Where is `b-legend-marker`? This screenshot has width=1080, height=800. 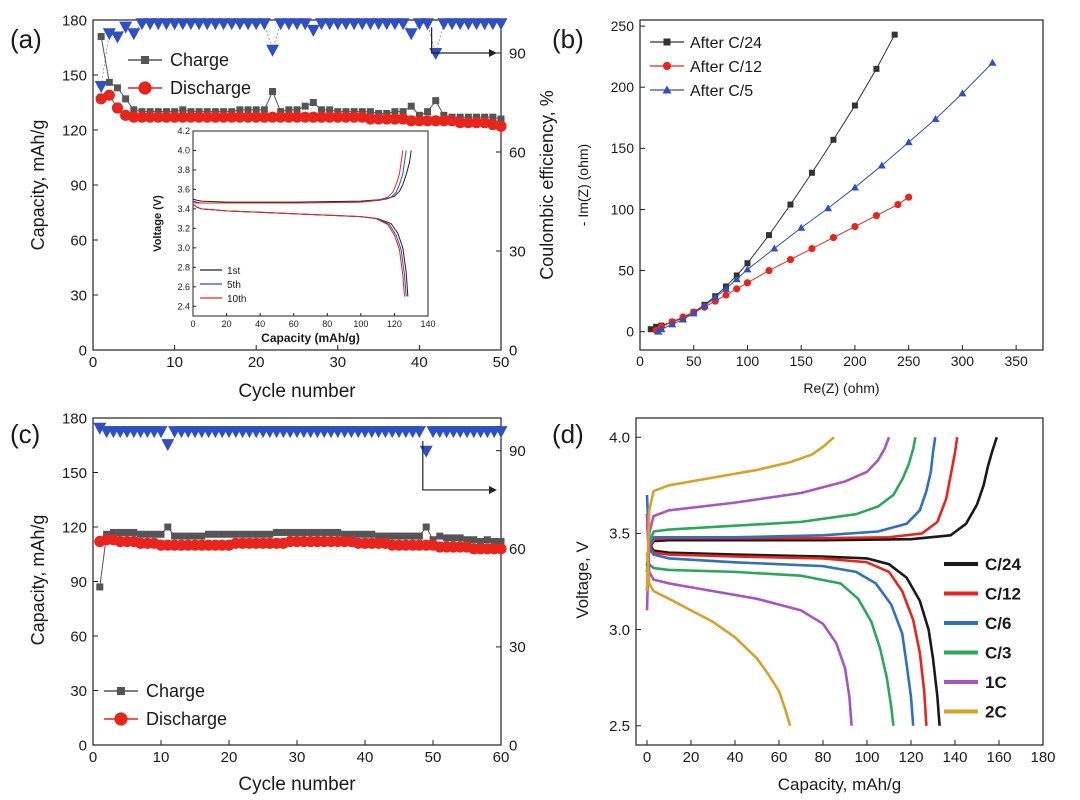 b-legend-marker is located at coordinates (667, 66).